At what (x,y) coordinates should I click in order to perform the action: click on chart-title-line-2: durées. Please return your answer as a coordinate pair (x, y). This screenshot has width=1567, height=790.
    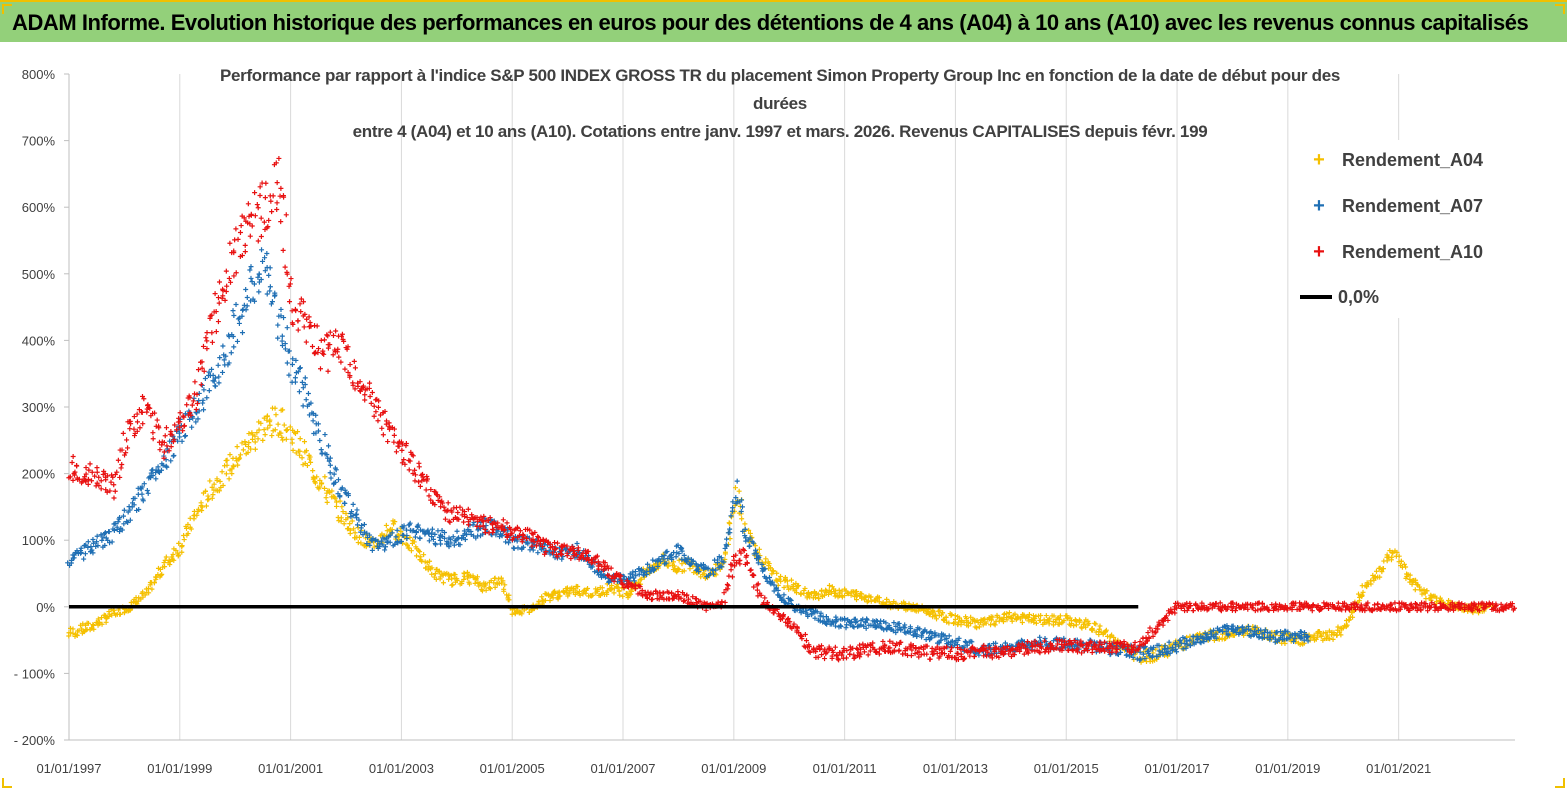
    Looking at the image, I should click on (780, 103).